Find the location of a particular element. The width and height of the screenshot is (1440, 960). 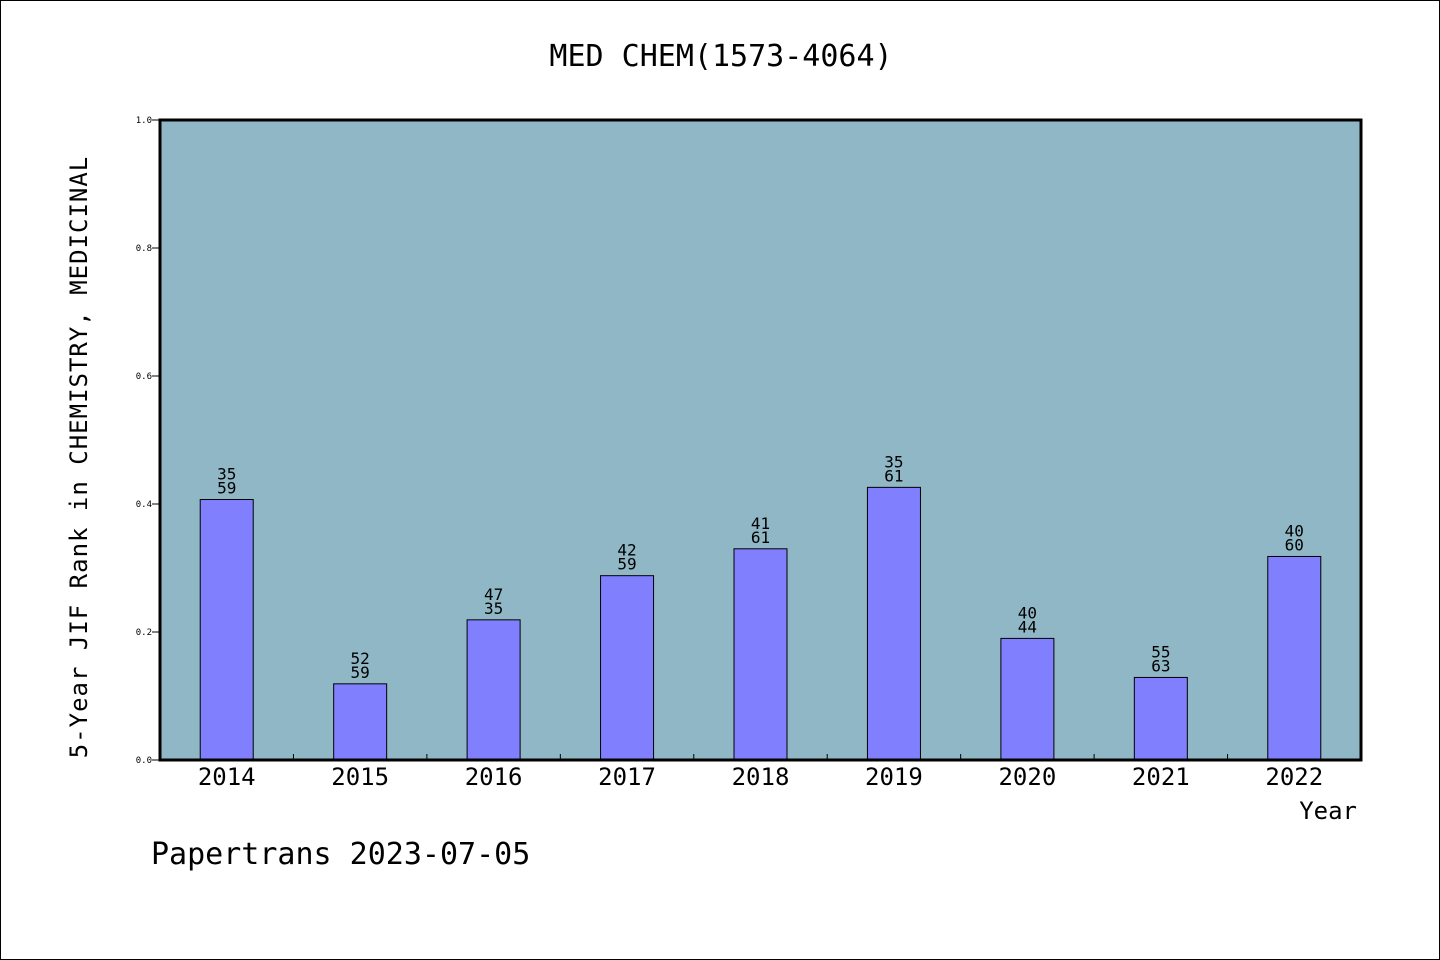

y-tick-label: 0.4 is located at coordinates (144, 505).